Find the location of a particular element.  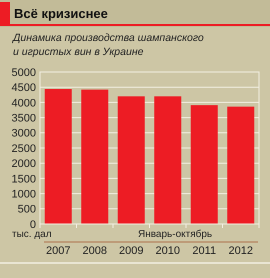

y-tick-label: 4500 is located at coordinates (24, 88).